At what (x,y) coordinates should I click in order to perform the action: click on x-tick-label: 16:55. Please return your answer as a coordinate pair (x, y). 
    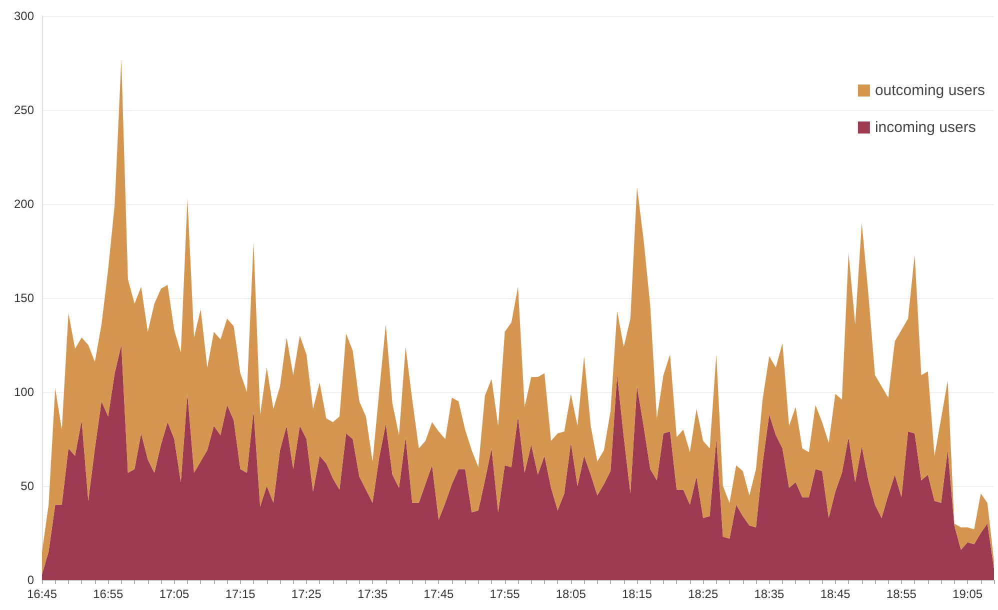
    Looking at the image, I should click on (108, 594).